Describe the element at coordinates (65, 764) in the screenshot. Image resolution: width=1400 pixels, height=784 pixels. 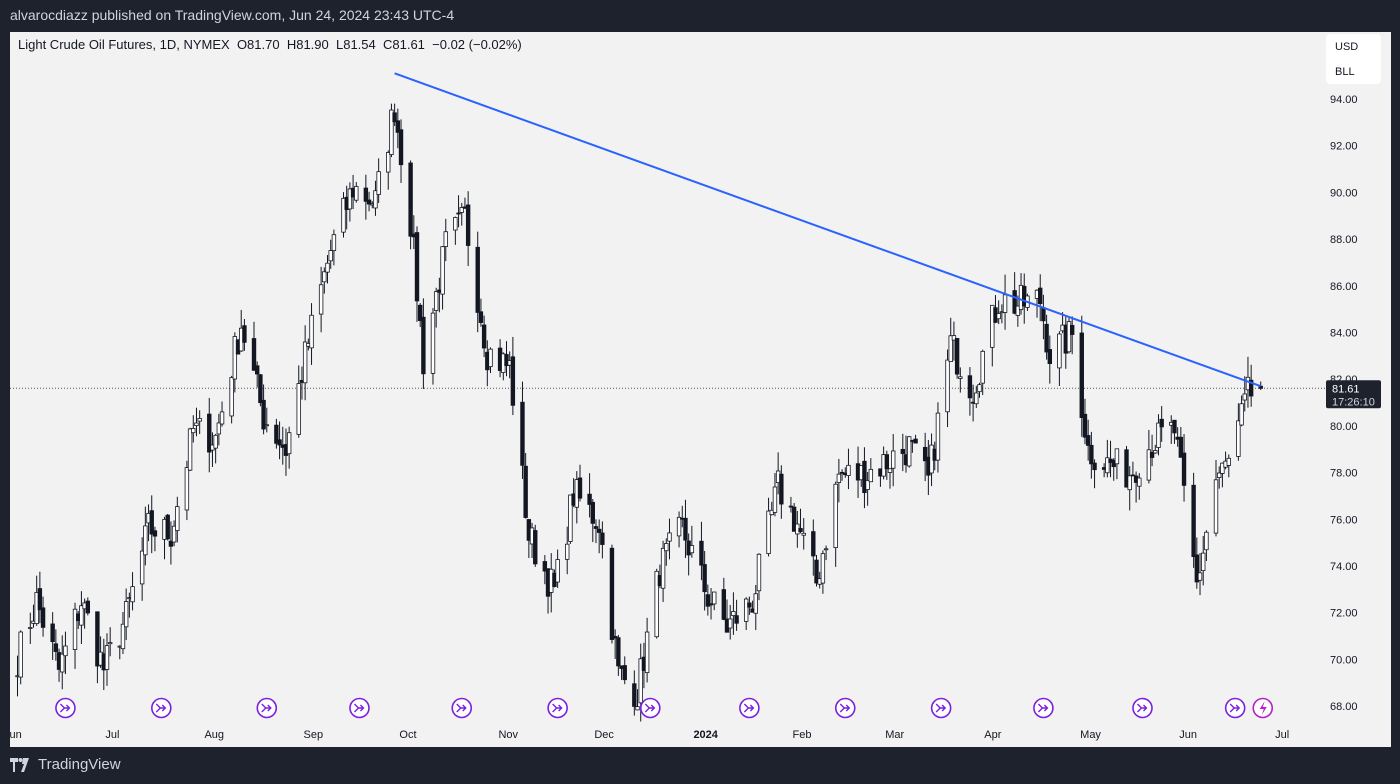
I see `footer-brand: TradingView` at that location.